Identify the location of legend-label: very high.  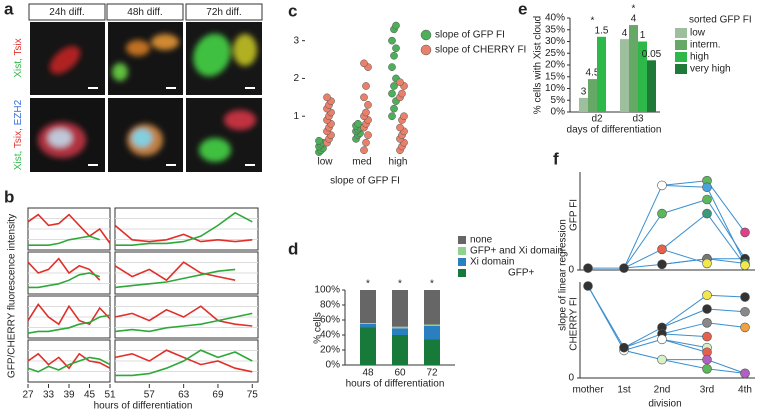
(710, 69).